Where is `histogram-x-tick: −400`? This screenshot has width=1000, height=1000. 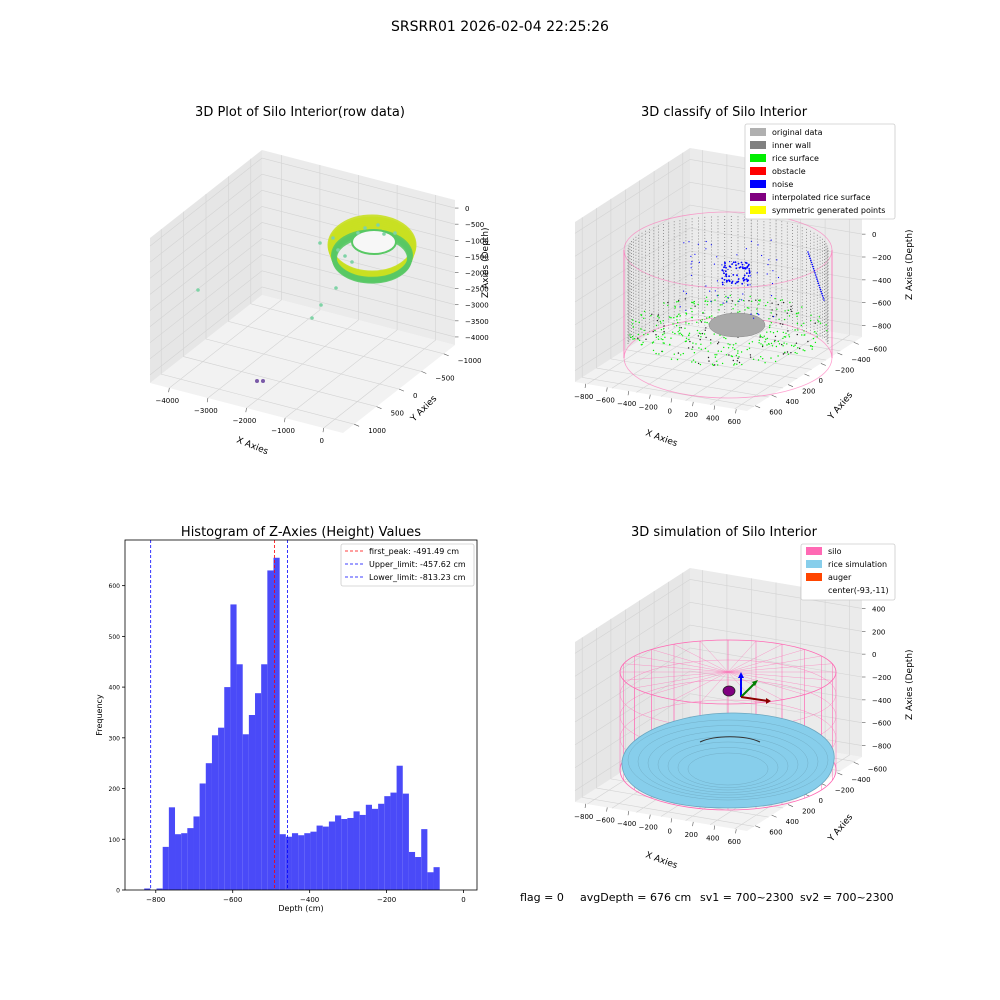 histogram-x-tick: −400 is located at coordinates (309, 900).